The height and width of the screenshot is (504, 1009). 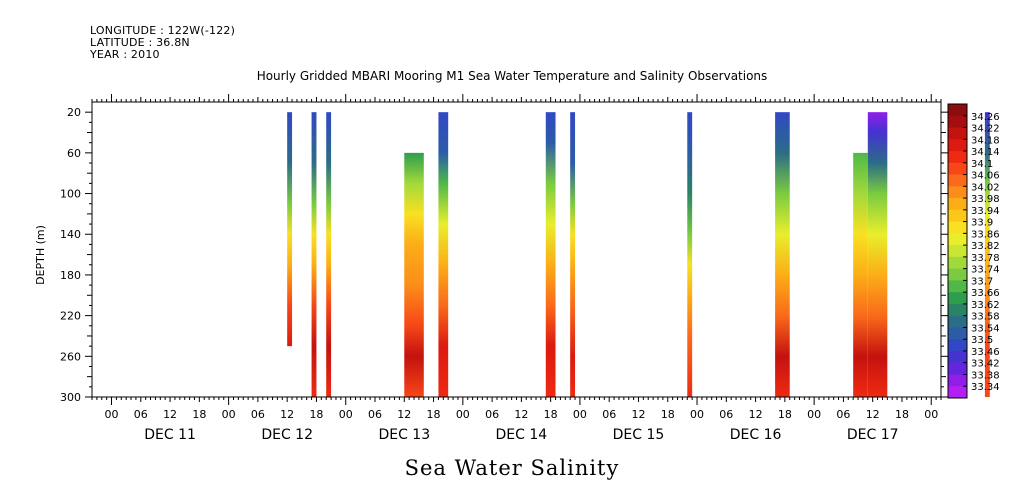 I want to click on colorbar-label: 33.5, so click(x=982, y=340).